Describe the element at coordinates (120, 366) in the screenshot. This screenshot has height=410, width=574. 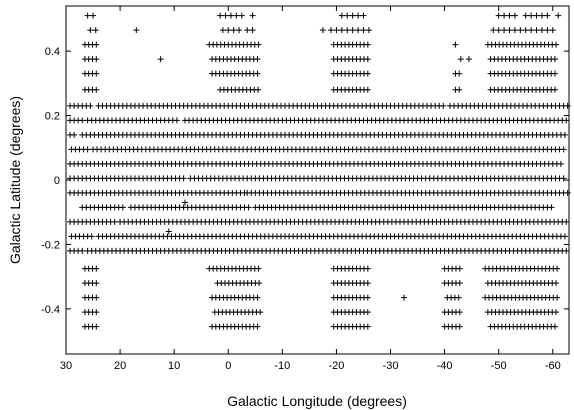
I see `x-tick-label: 20` at that location.